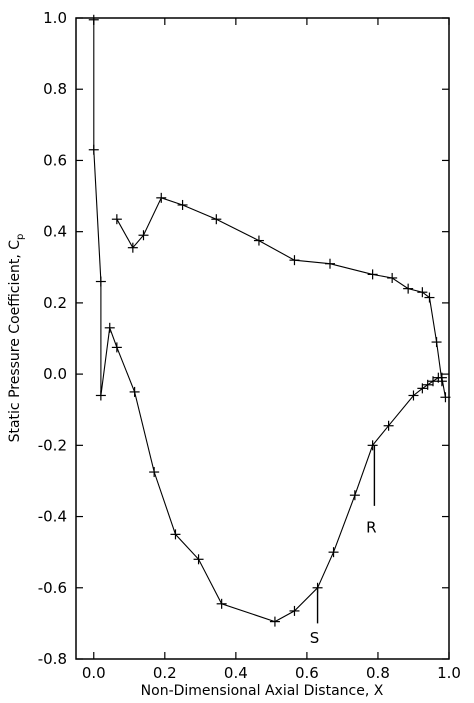 This screenshot has width=474, height=703. What do you see at coordinates (55, 89) in the screenshot?
I see `y-tick-label: 0.8` at bounding box center [55, 89].